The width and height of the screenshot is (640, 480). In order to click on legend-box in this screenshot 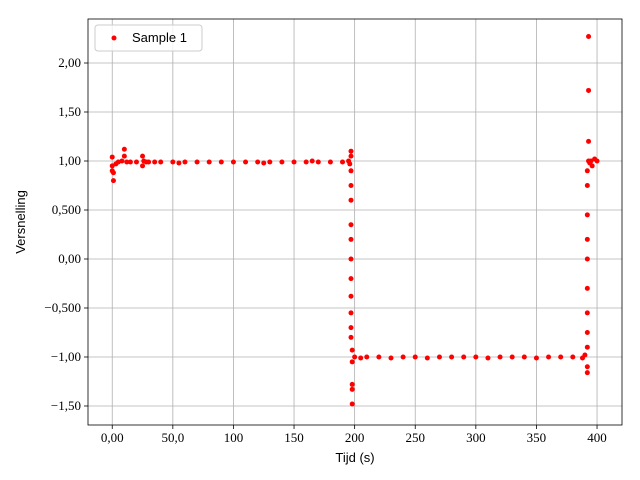, I will do `click(148, 38)`.